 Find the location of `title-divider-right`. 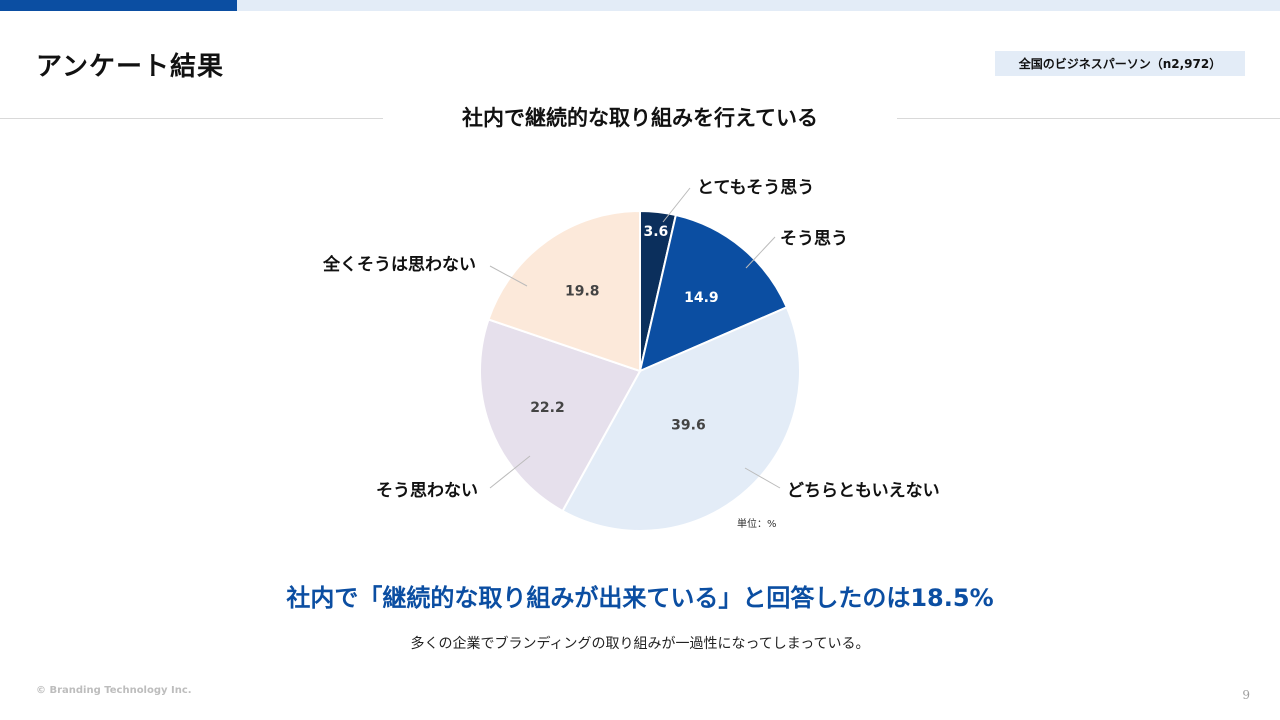

title-divider-right is located at coordinates (1088, 118).